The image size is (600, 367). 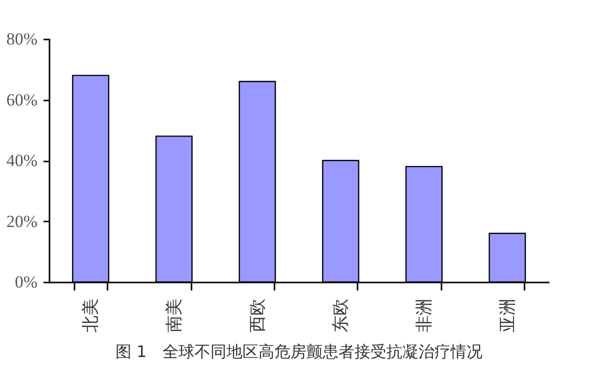 I want to click on x-tick-label: 西欧, so click(x=258, y=315).